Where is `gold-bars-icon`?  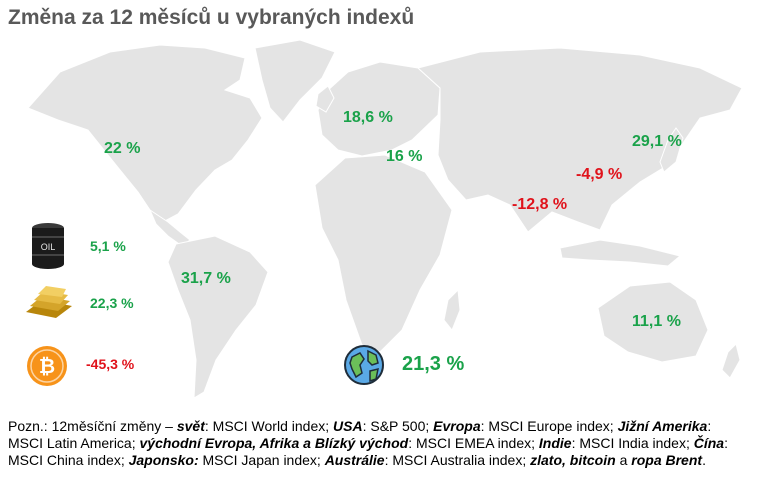 gold-bars-icon is located at coordinates (49, 302).